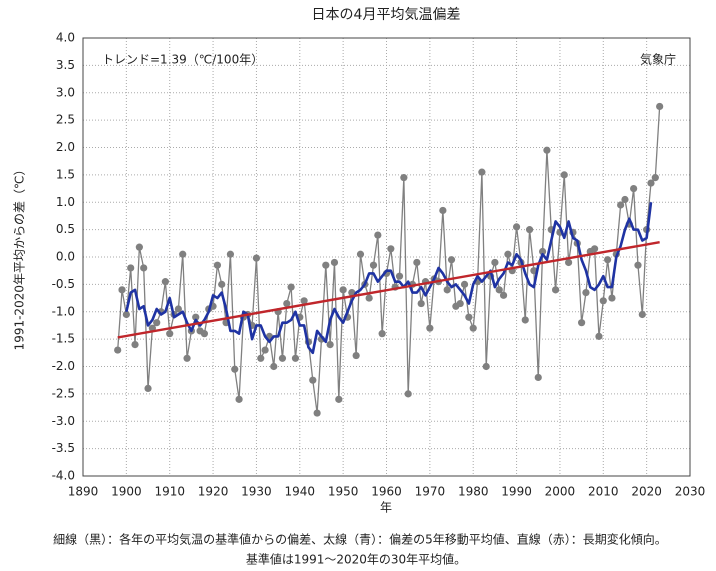 Image resolution: width=716 pixels, height=571 pixels. What do you see at coordinates (213, 492) in the screenshot?
I see `x-tick-label: 1920` at bounding box center [213, 492].